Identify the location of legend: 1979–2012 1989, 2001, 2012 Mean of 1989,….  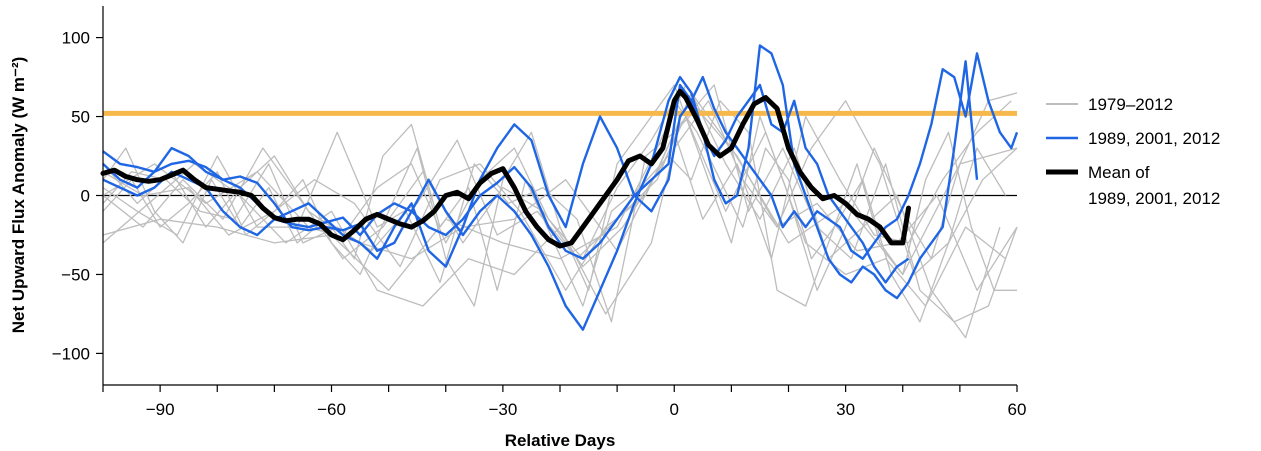
(1133, 151).